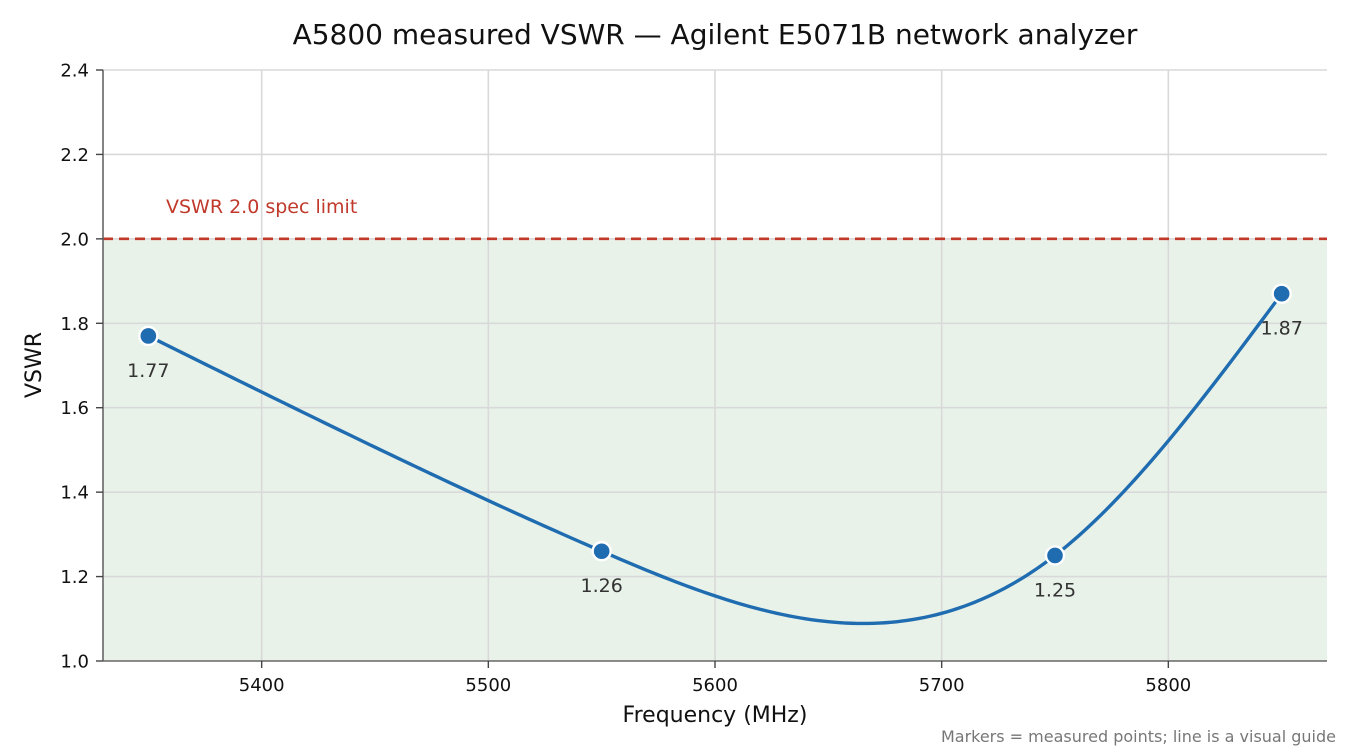 The height and width of the screenshot is (750, 1350). Describe the element at coordinates (942, 685) in the screenshot. I see `x-tick-label: 5700` at that location.